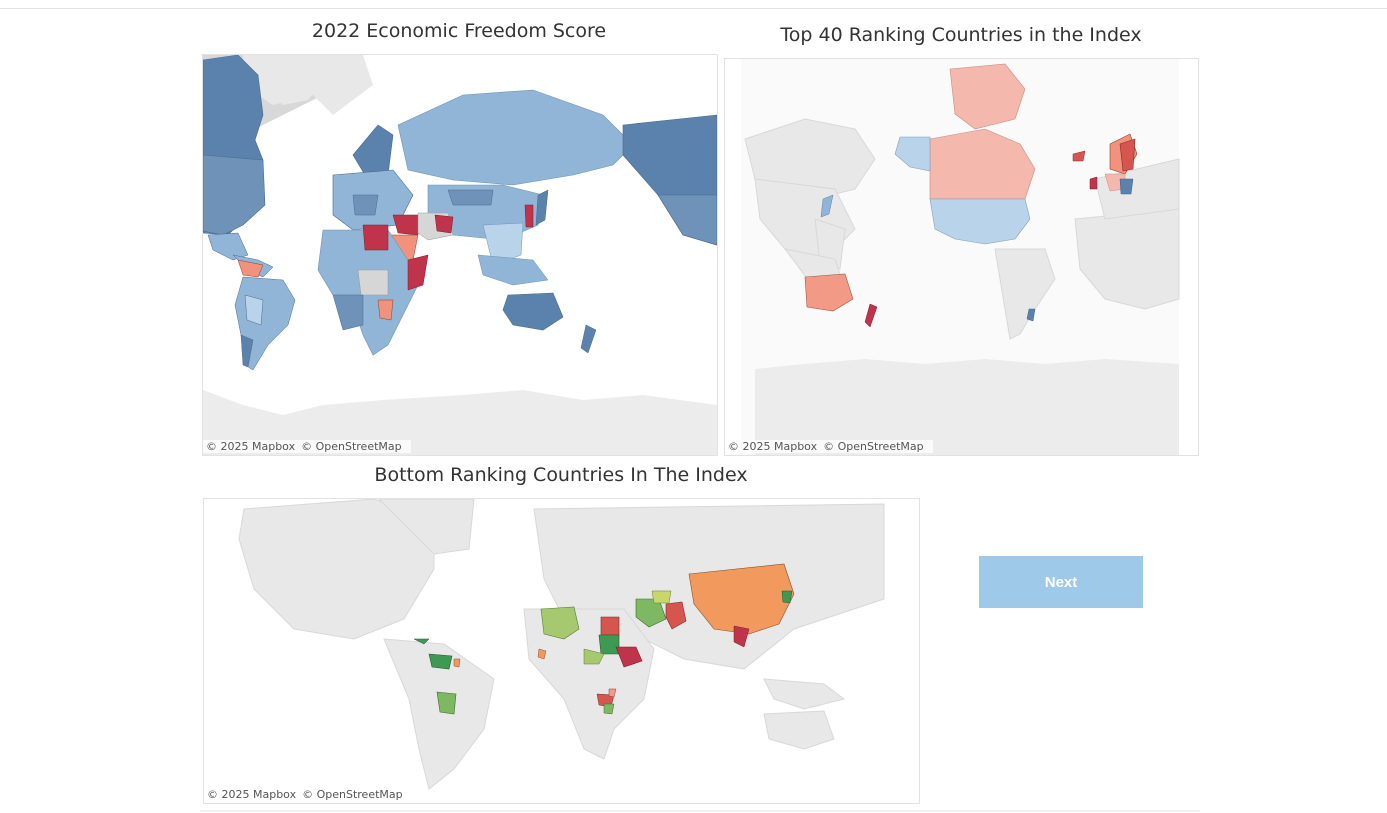 This screenshot has width=1387, height=813. What do you see at coordinates (961, 35) in the screenshot?
I see `map-title-top-40: Top 40 Ranking Countries in the Index` at bounding box center [961, 35].